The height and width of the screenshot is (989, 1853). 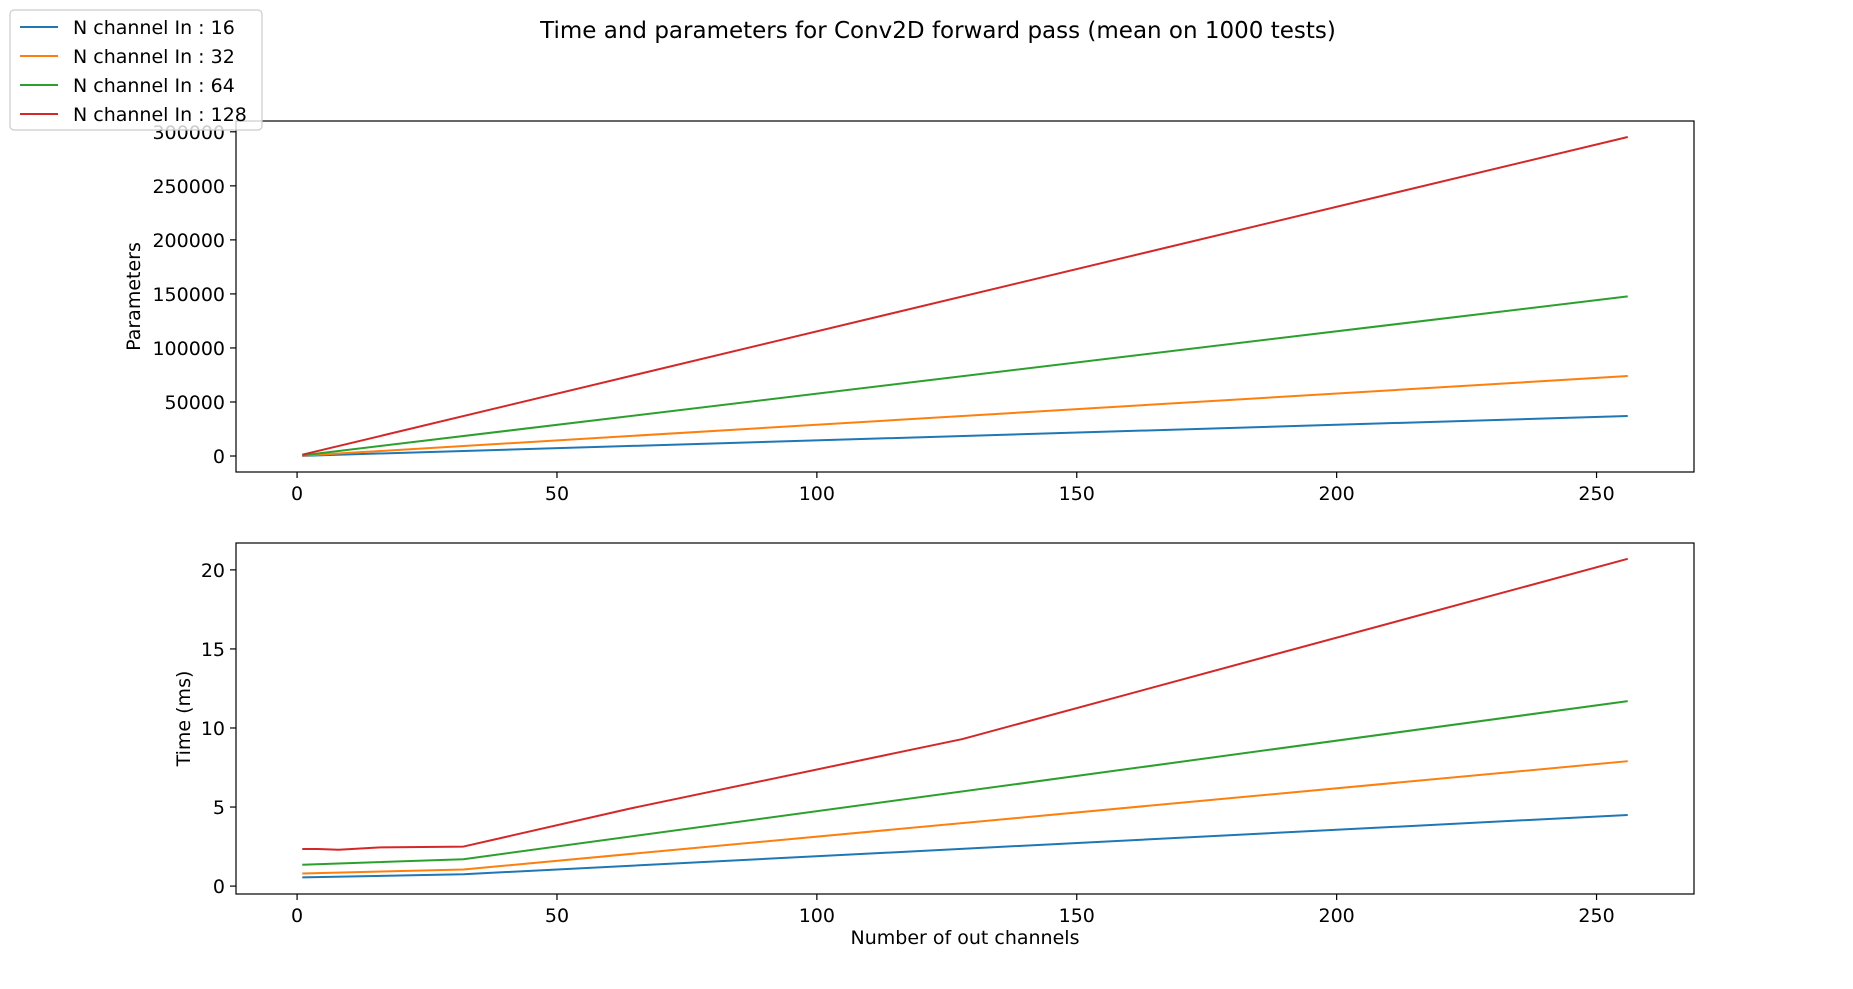 What do you see at coordinates (188, 241) in the screenshot?
I see `y-tick-label-1-4: 200000` at bounding box center [188, 241].